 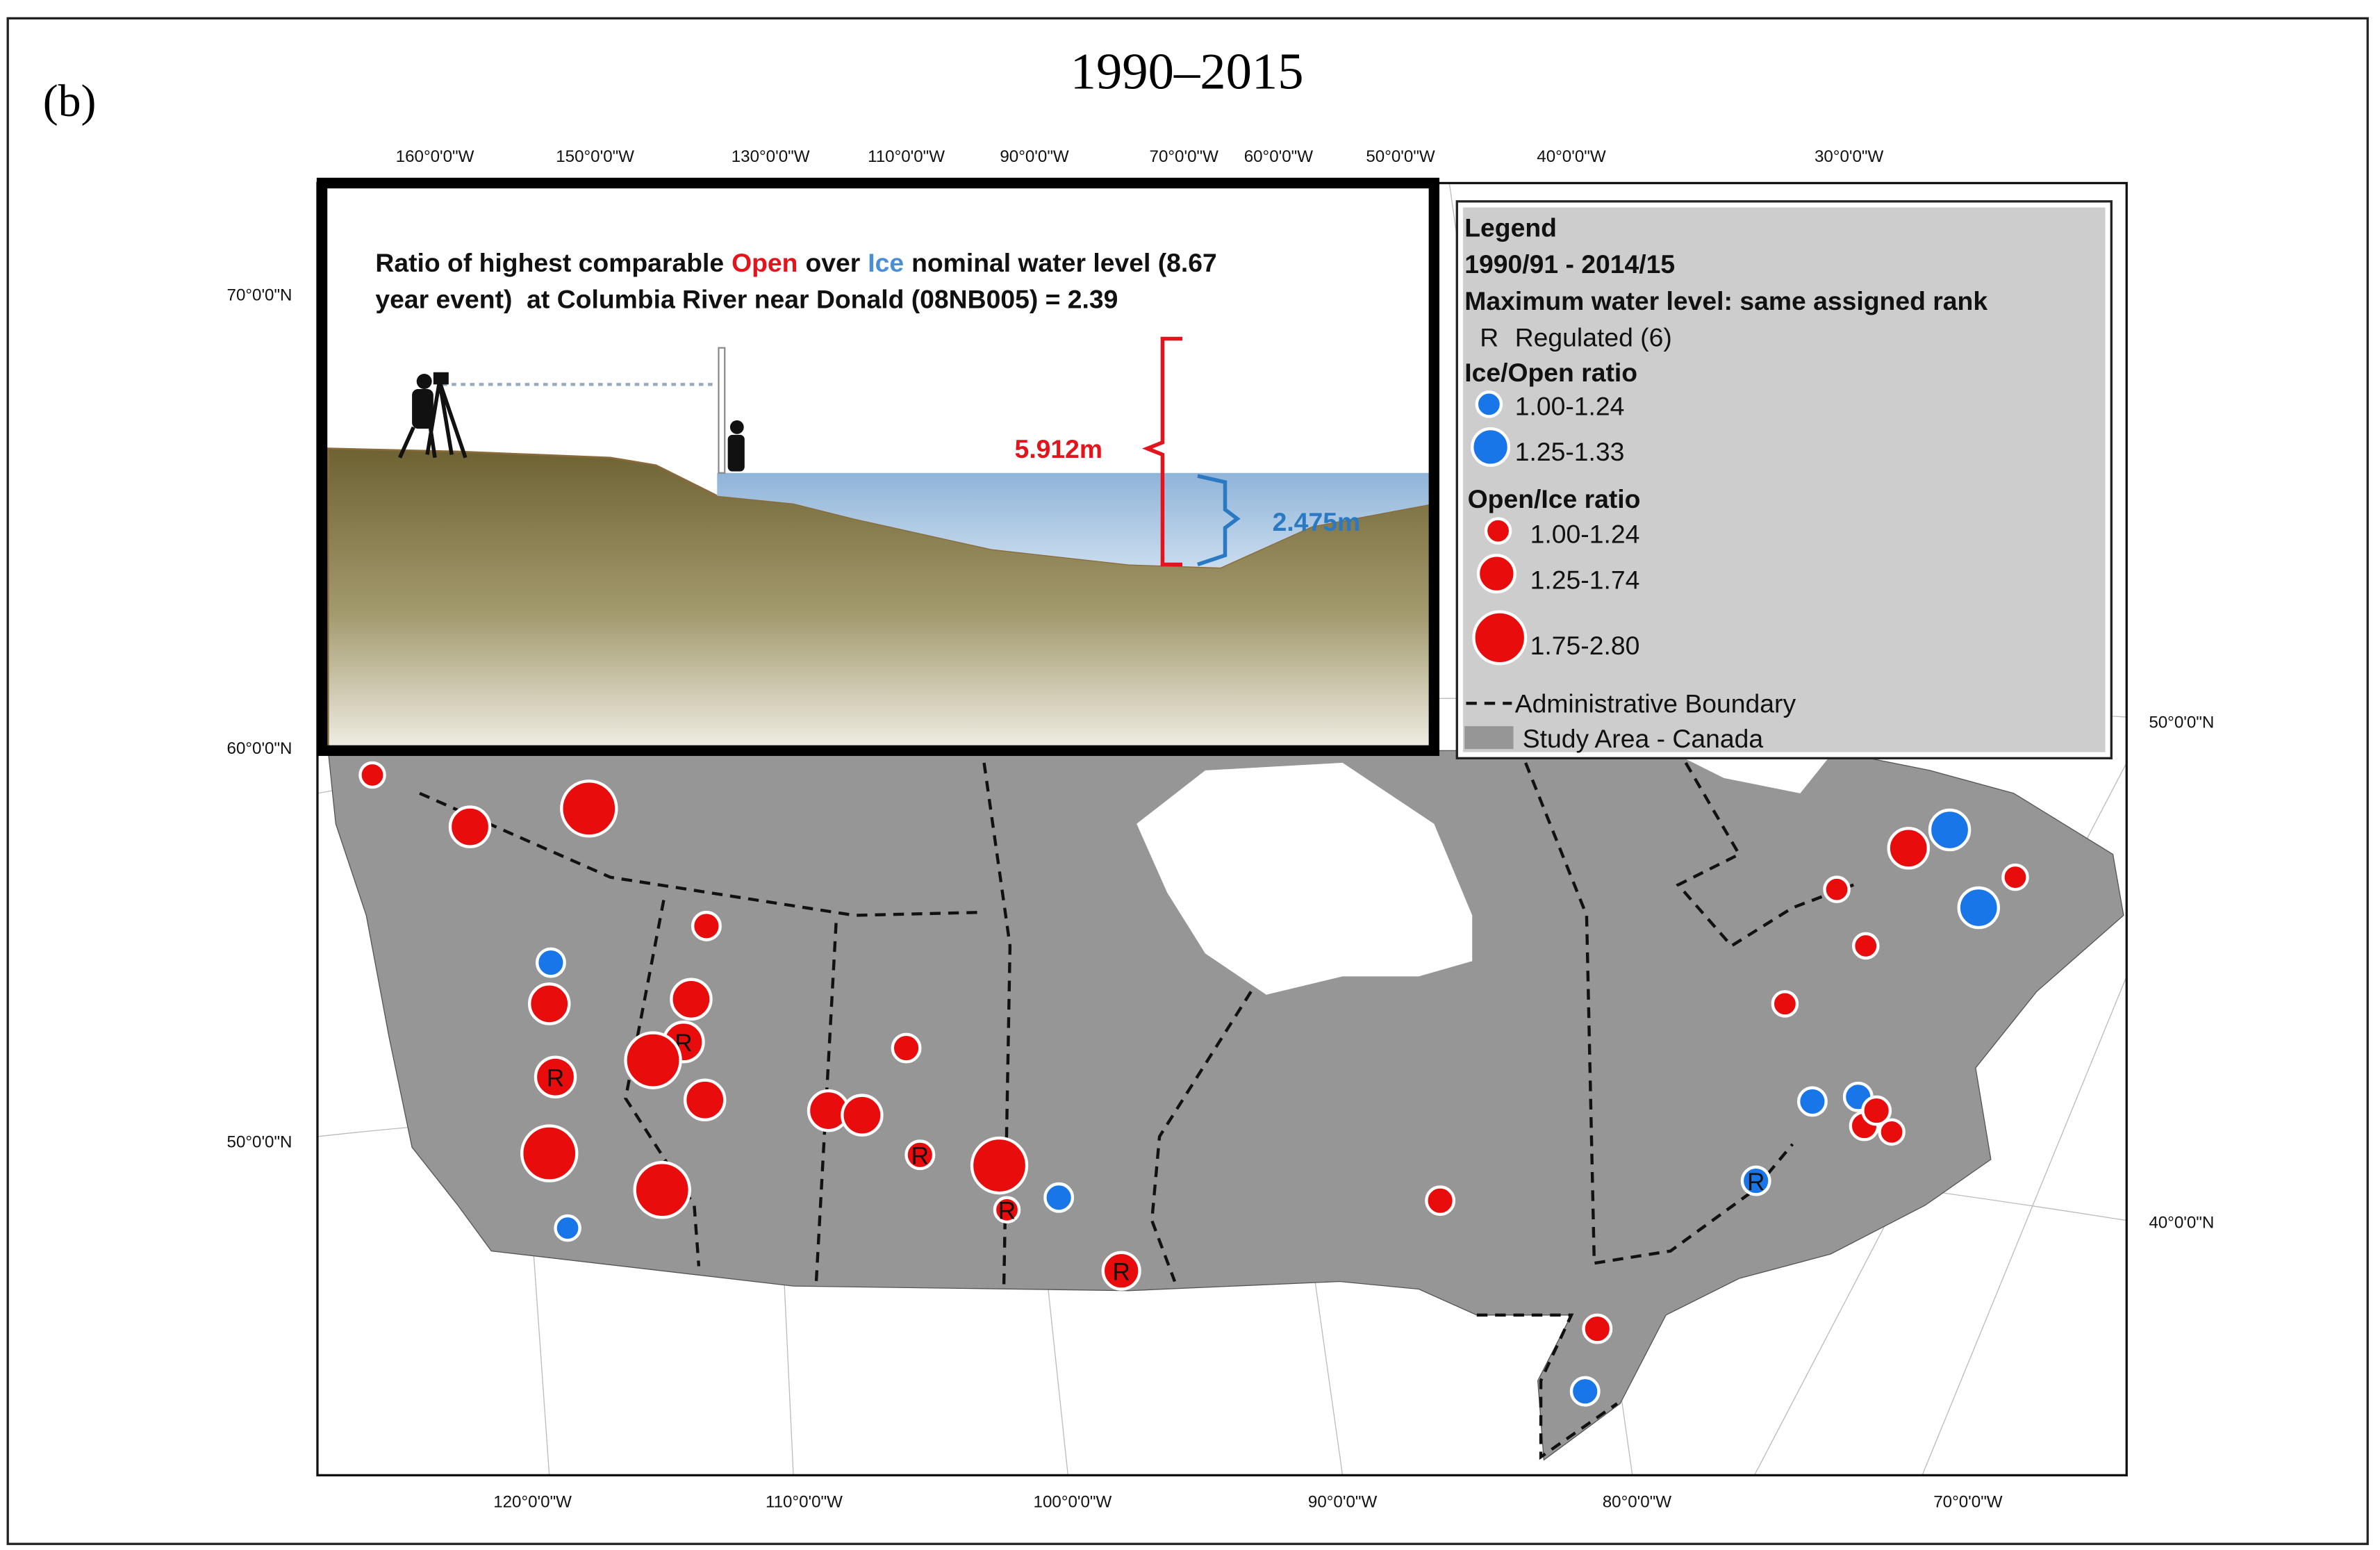 What do you see at coordinates (1585, 581) in the screenshot?
I see `legend-class: 1.25-1.74` at bounding box center [1585, 581].